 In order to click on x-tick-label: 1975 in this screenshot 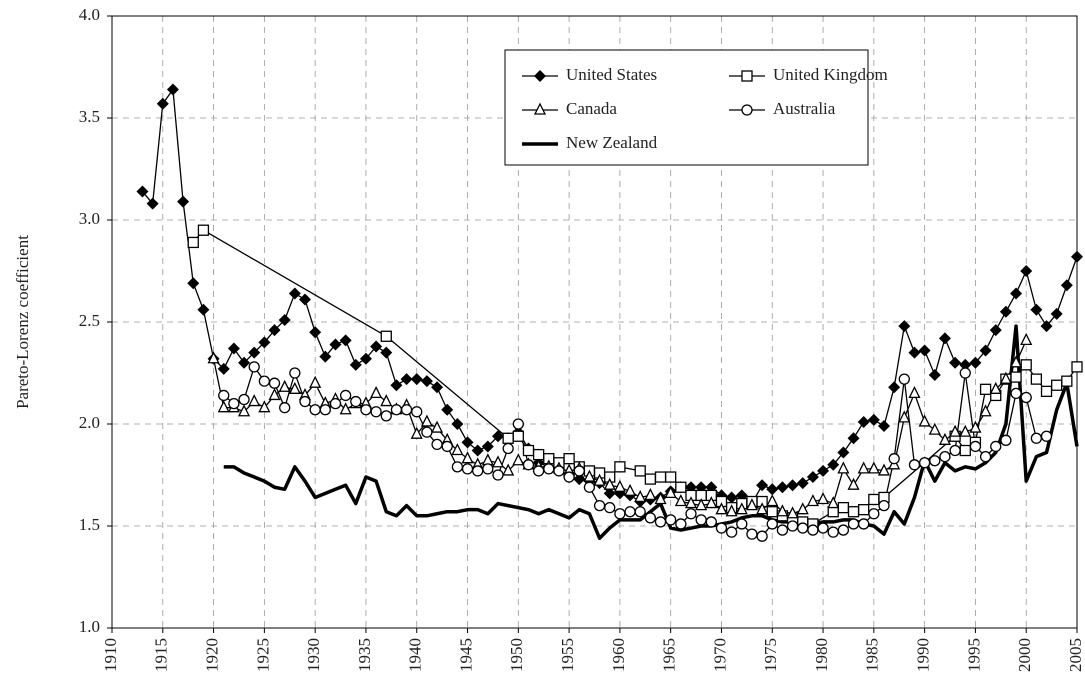, I will do `click(770, 655)`.